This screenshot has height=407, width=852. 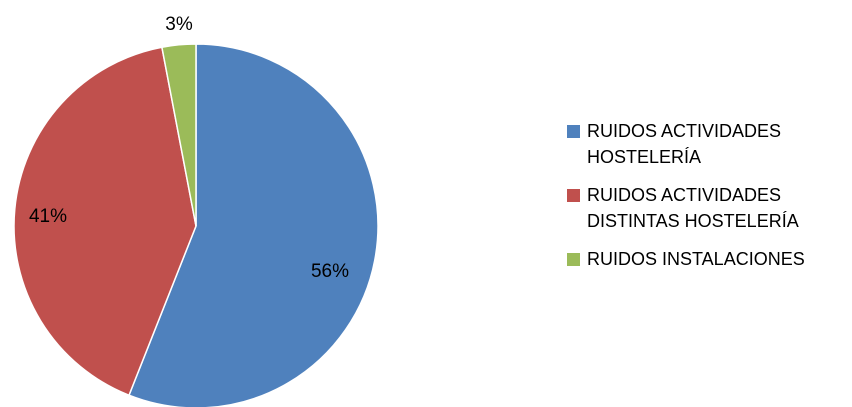 I want to click on slice-value-label-2: 41%, so click(x=48, y=216).